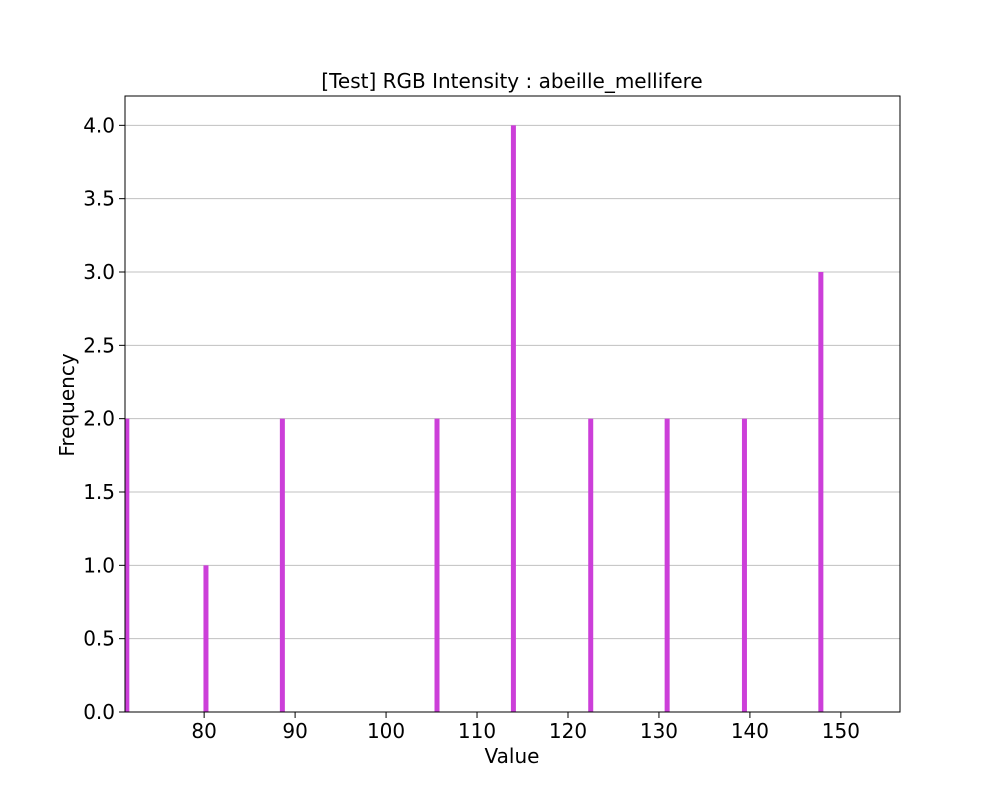 The height and width of the screenshot is (800, 1000). Describe the element at coordinates (477, 731) in the screenshot. I see `x-tick-label: 110` at that location.